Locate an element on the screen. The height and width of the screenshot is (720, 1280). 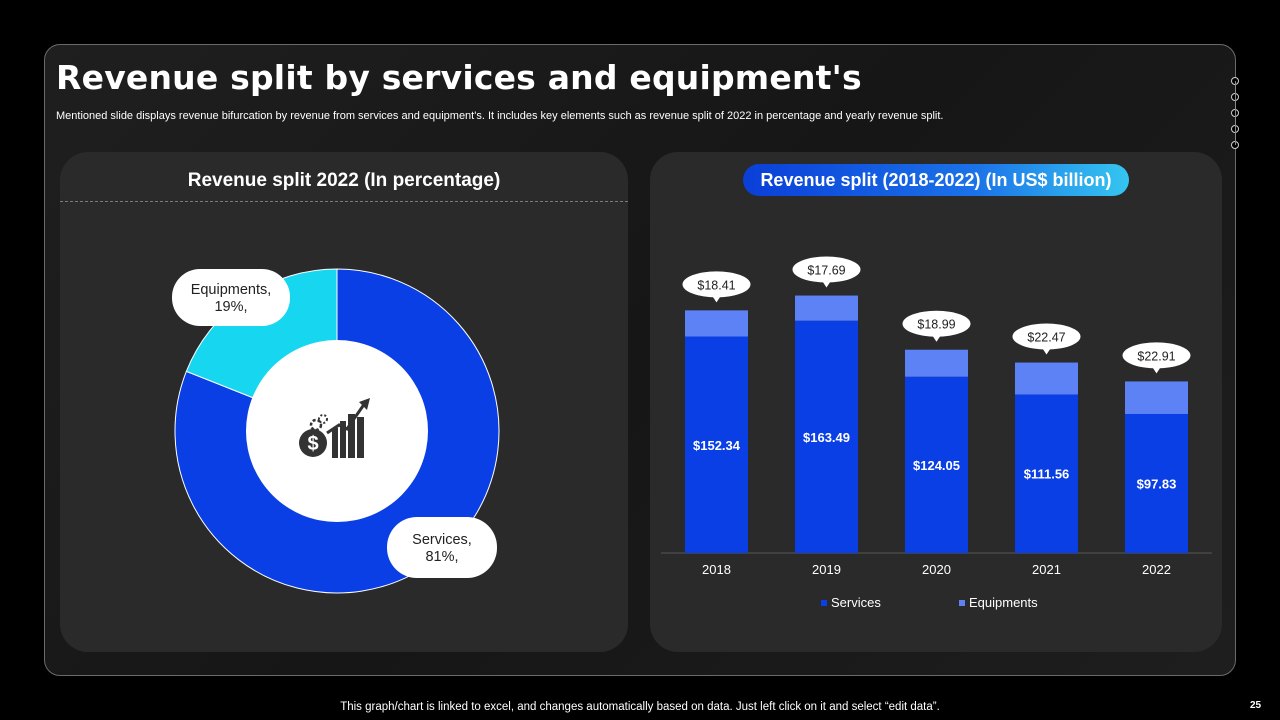
data-label-equipments-2018: $18.41 is located at coordinates (716, 285).